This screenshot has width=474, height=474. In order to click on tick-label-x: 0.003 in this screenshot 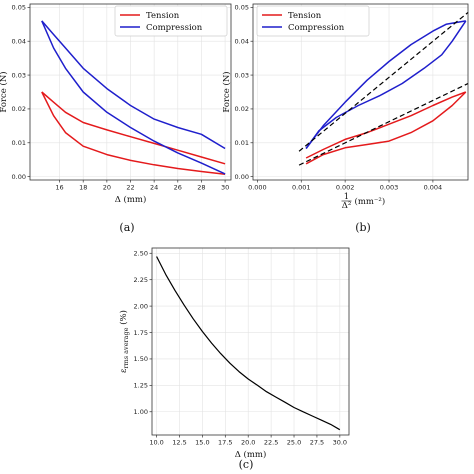, I will do `click(389, 188)`.